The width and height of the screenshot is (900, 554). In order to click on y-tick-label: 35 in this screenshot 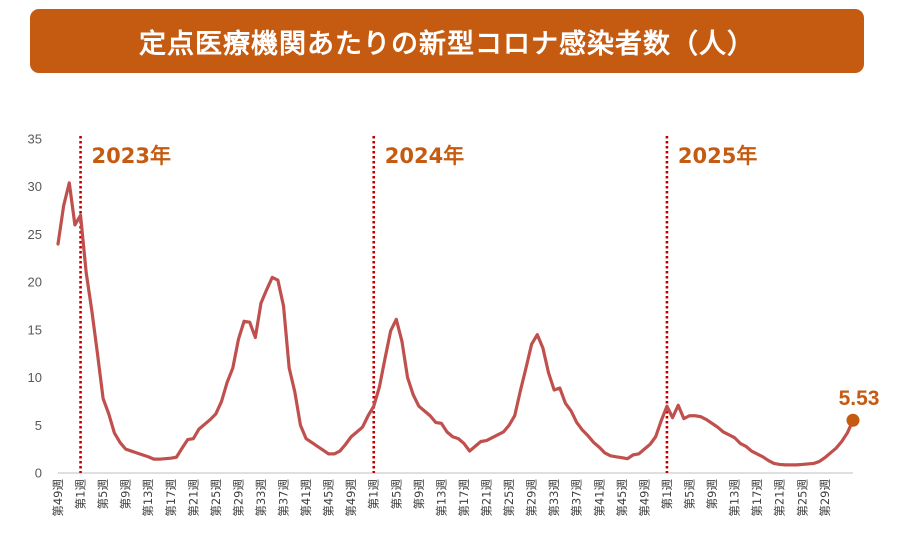, I will do `click(35, 139)`.